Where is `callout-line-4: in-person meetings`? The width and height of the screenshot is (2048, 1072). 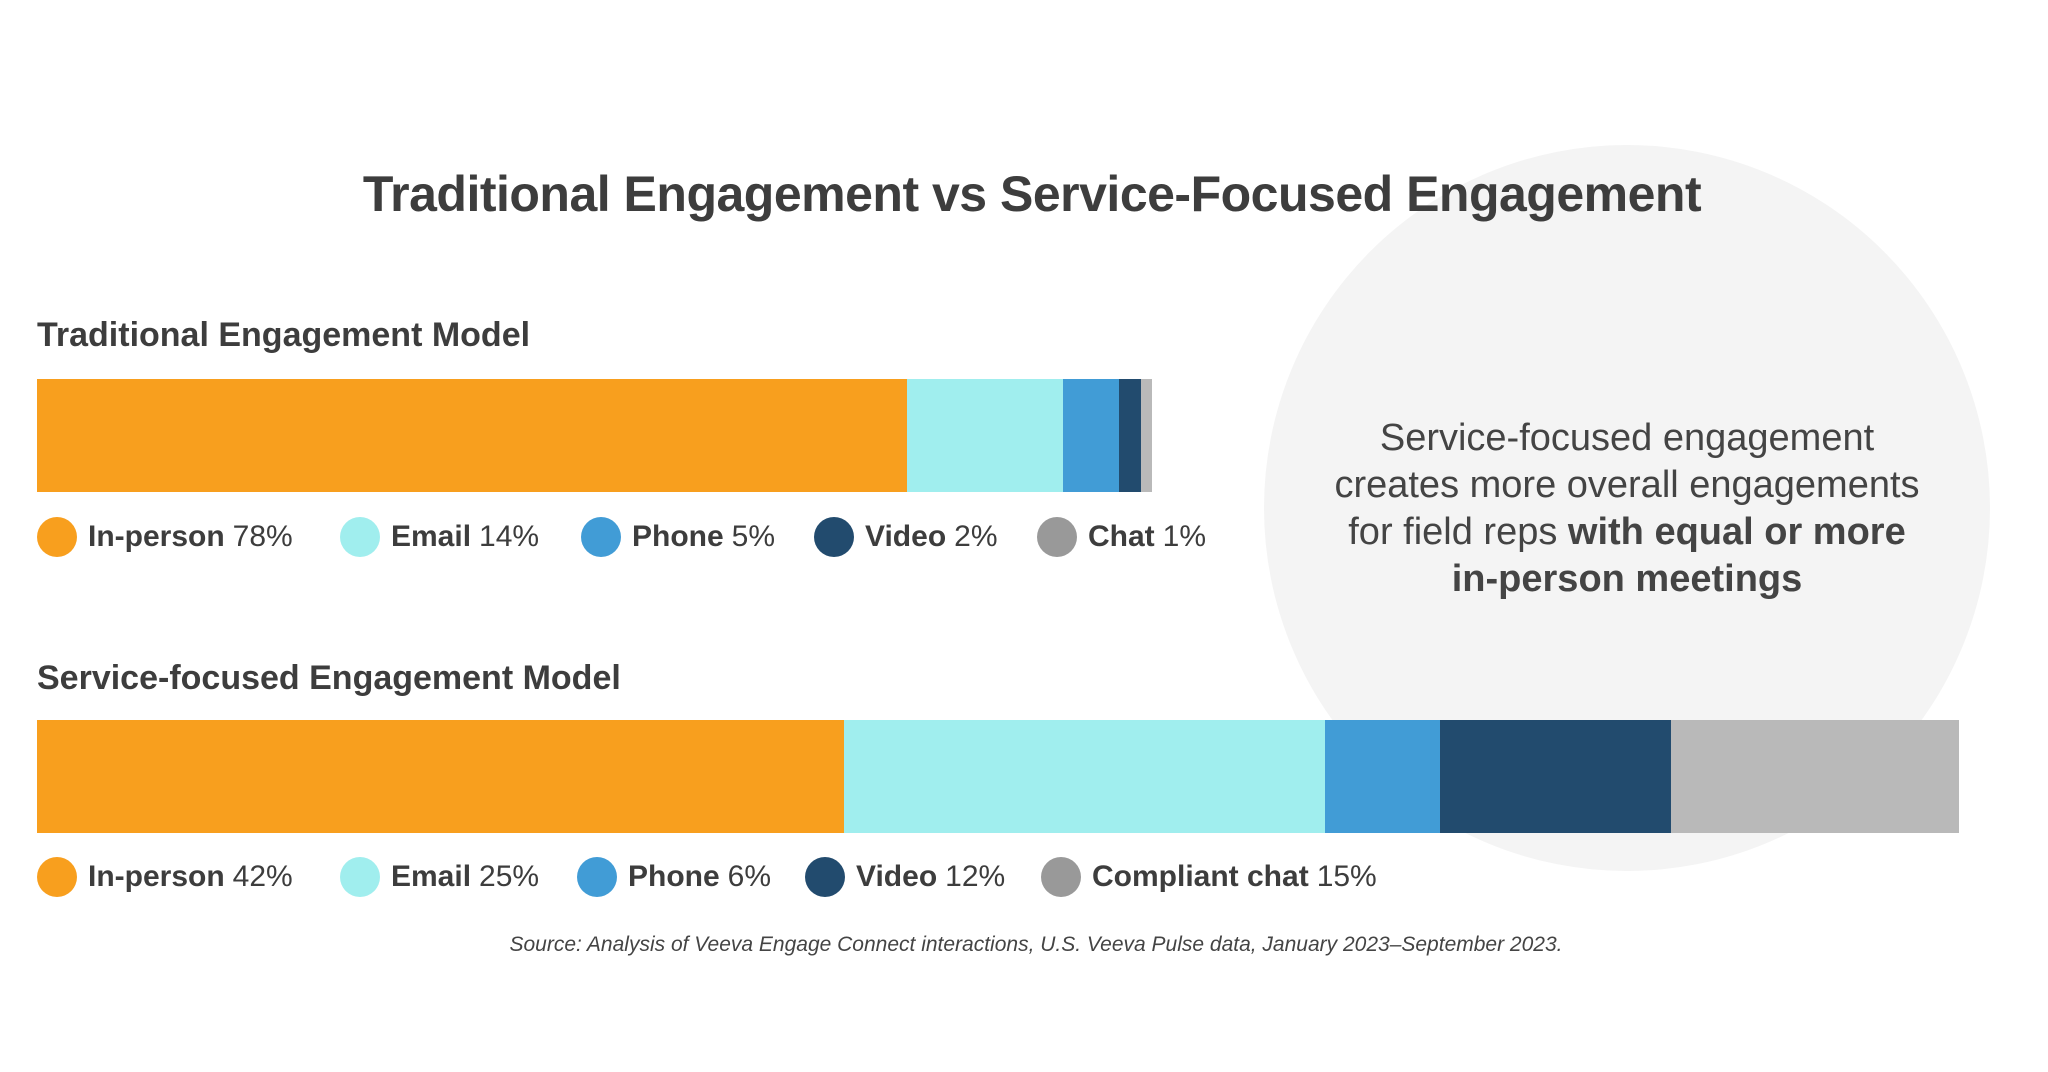 callout-line-4: in-person meetings is located at coordinates (1627, 579).